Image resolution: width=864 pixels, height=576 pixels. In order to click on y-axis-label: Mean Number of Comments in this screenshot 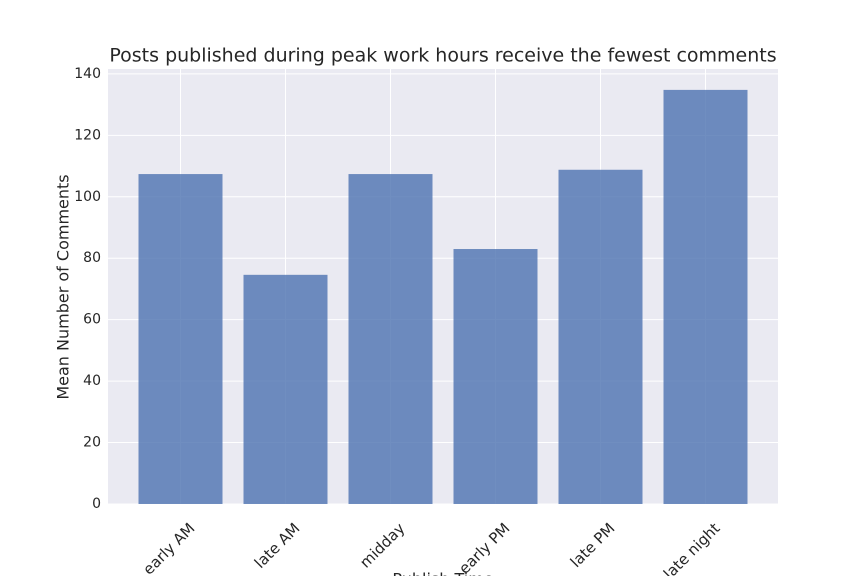, I will do `click(63, 286)`.